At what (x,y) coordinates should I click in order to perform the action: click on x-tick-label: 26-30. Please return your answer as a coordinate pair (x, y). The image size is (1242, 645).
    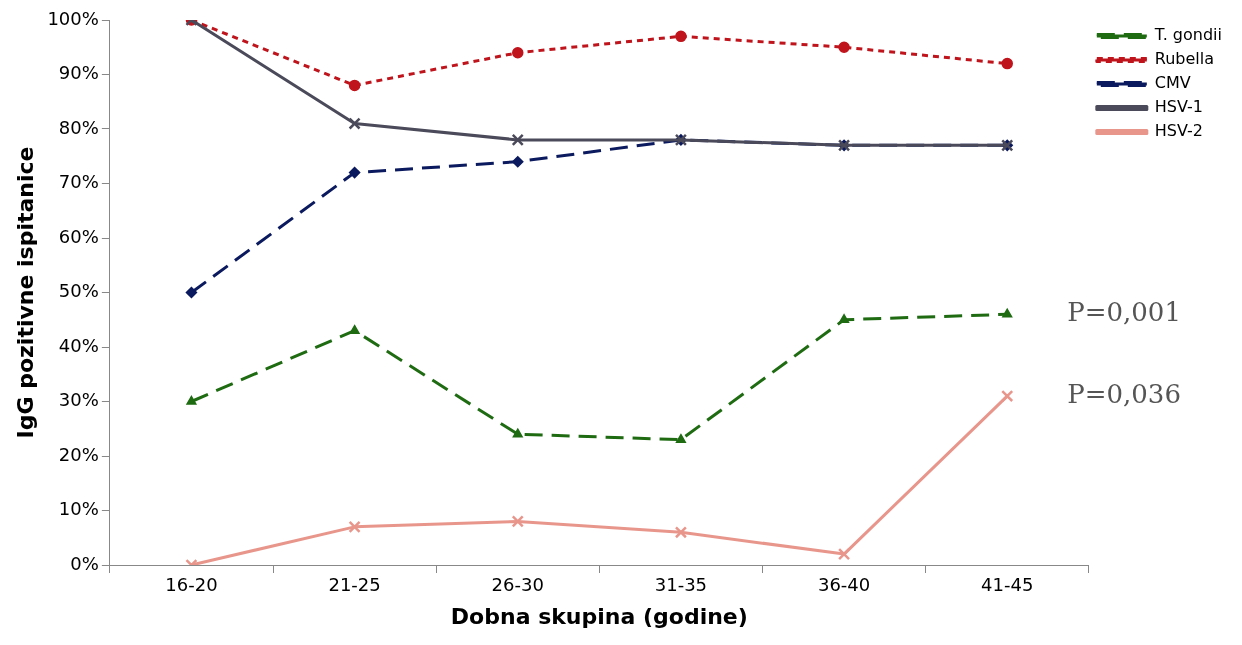
    Looking at the image, I should click on (517, 585).